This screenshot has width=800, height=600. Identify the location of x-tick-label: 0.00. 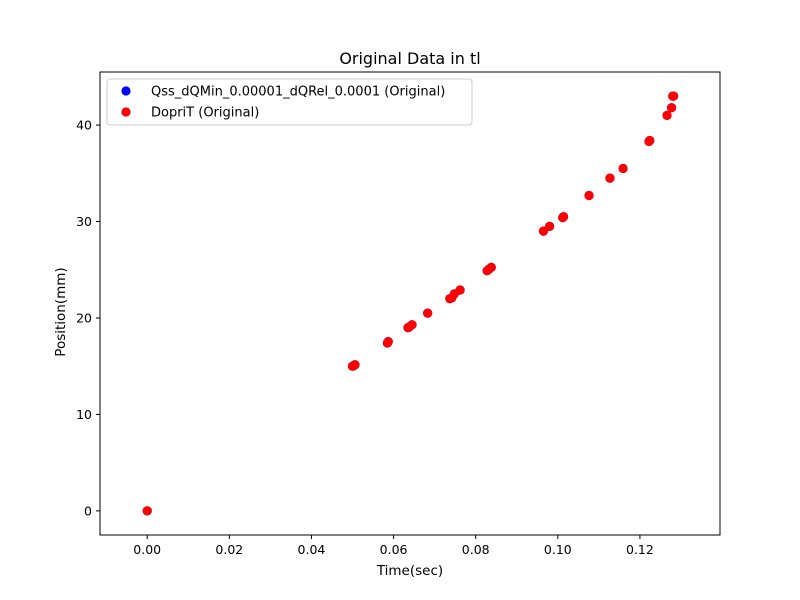
(147, 549).